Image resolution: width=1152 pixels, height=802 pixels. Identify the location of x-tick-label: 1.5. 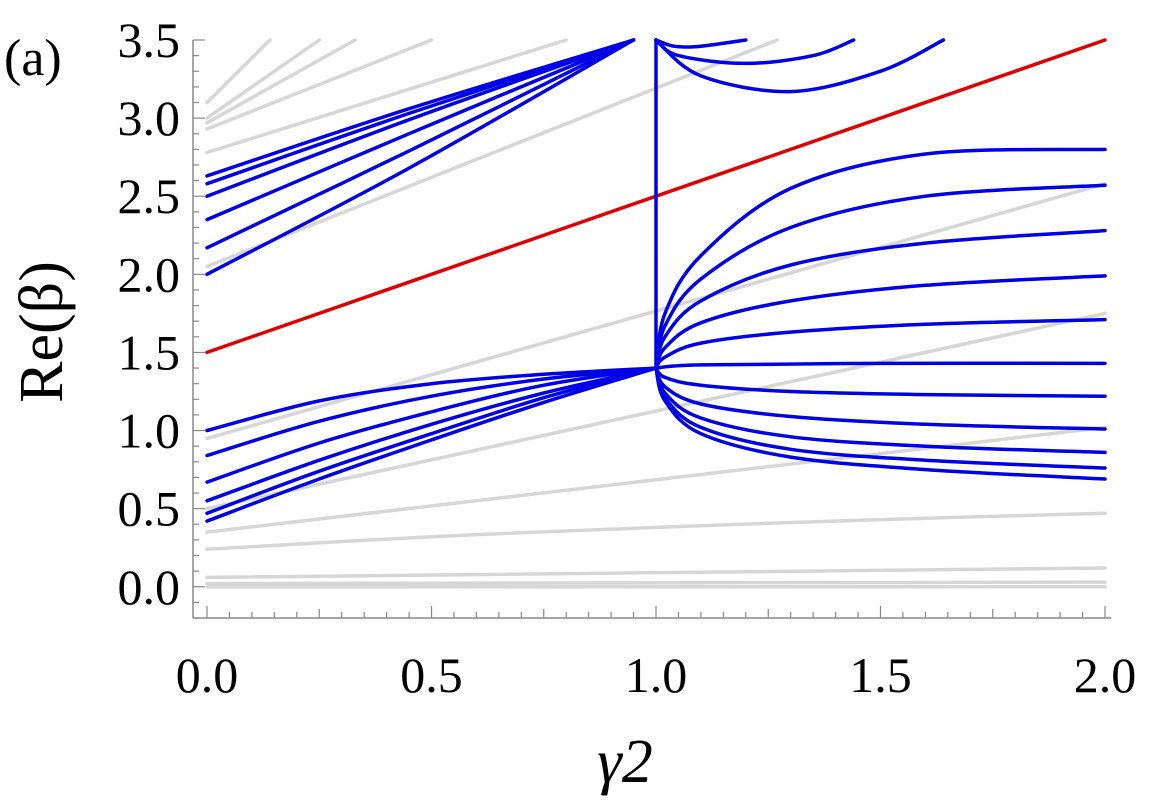
(880, 675).